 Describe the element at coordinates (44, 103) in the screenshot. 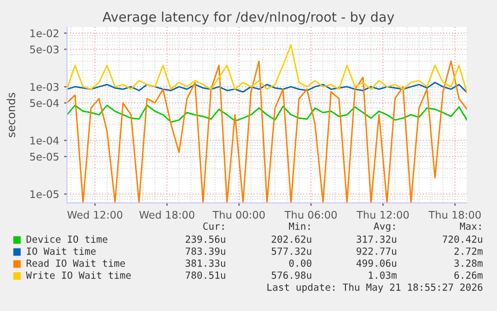

I see `y-tick-label: 5e-04` at that location.